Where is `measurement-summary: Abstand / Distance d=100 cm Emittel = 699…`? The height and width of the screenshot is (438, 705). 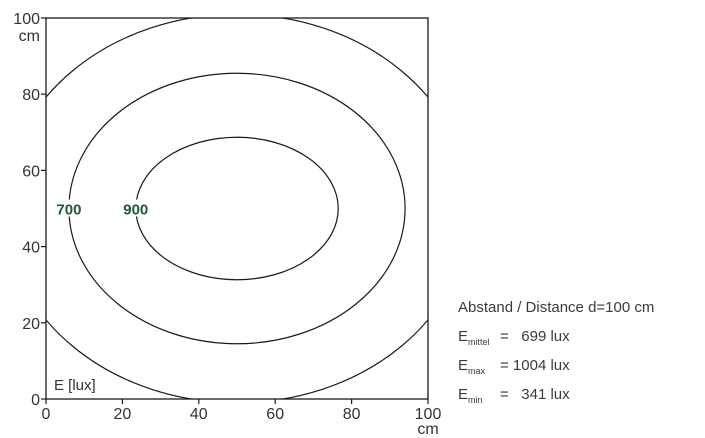 measurement-summary: Abstand / Distance d=100 cm Emittel = 699… is located at coordinates (556, 351).